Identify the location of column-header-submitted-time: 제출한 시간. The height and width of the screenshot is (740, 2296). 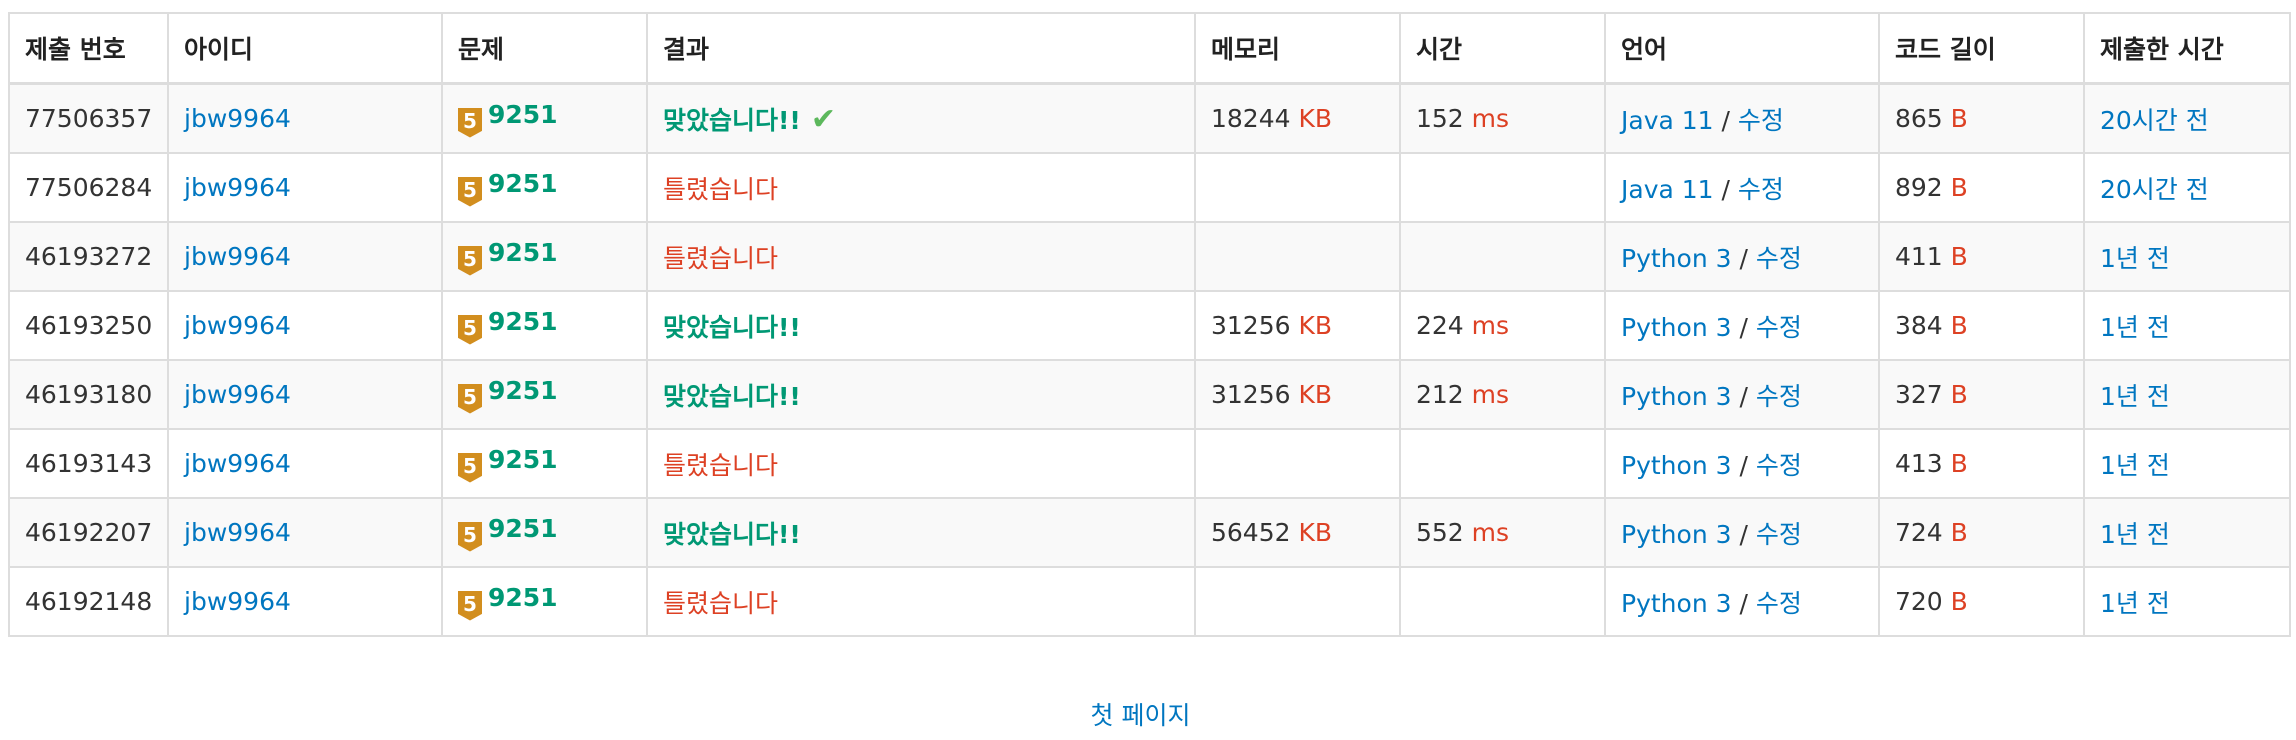
(2187, 48).